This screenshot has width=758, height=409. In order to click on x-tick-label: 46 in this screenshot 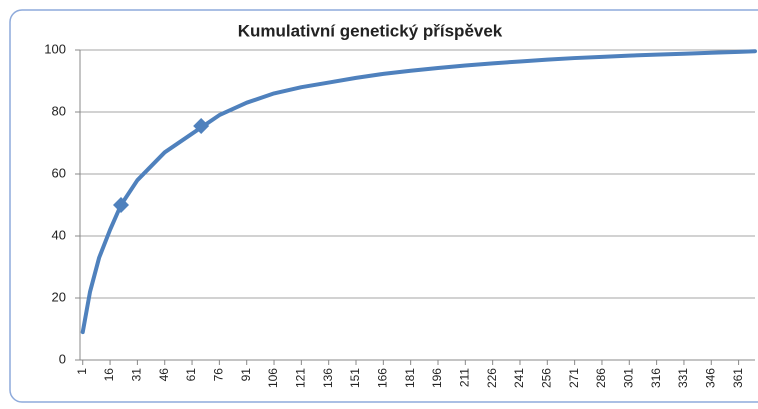, I will do `click(164, 375)`.